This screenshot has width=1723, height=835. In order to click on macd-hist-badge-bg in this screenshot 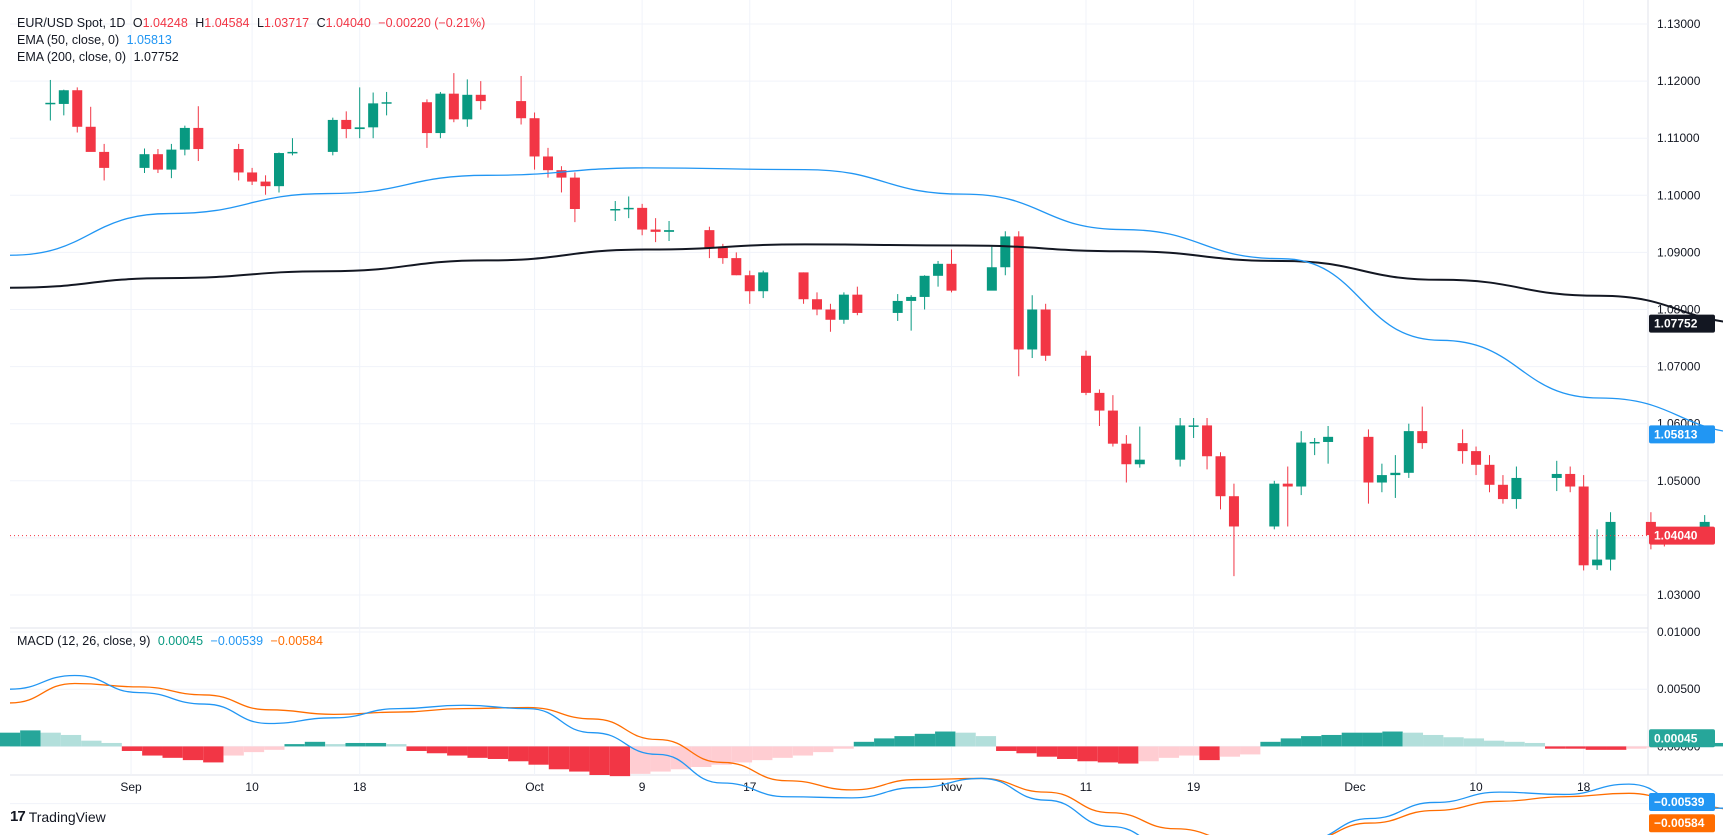, I will do `click(1682, 738)`.